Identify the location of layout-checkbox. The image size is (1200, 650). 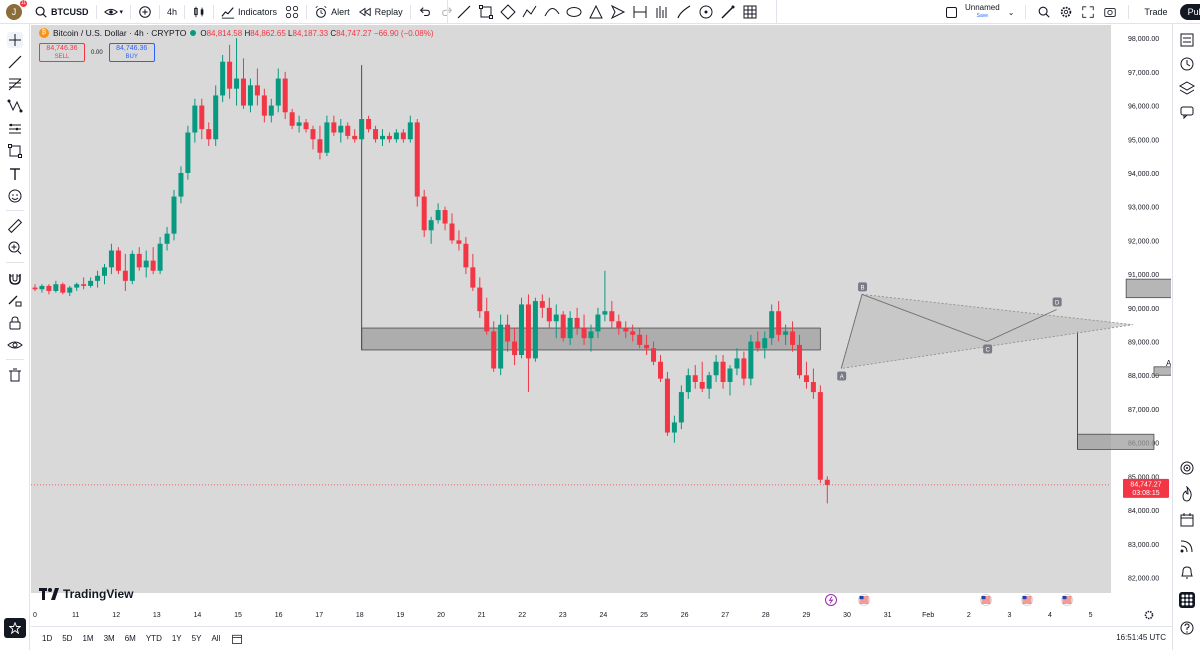
(951, 12).